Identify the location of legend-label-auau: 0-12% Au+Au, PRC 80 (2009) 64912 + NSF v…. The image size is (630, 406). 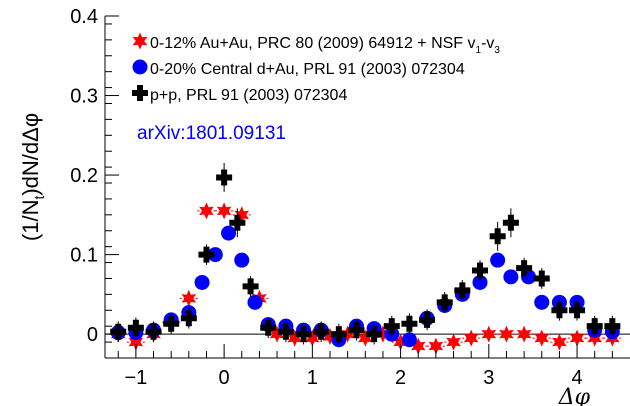
(325, 45).